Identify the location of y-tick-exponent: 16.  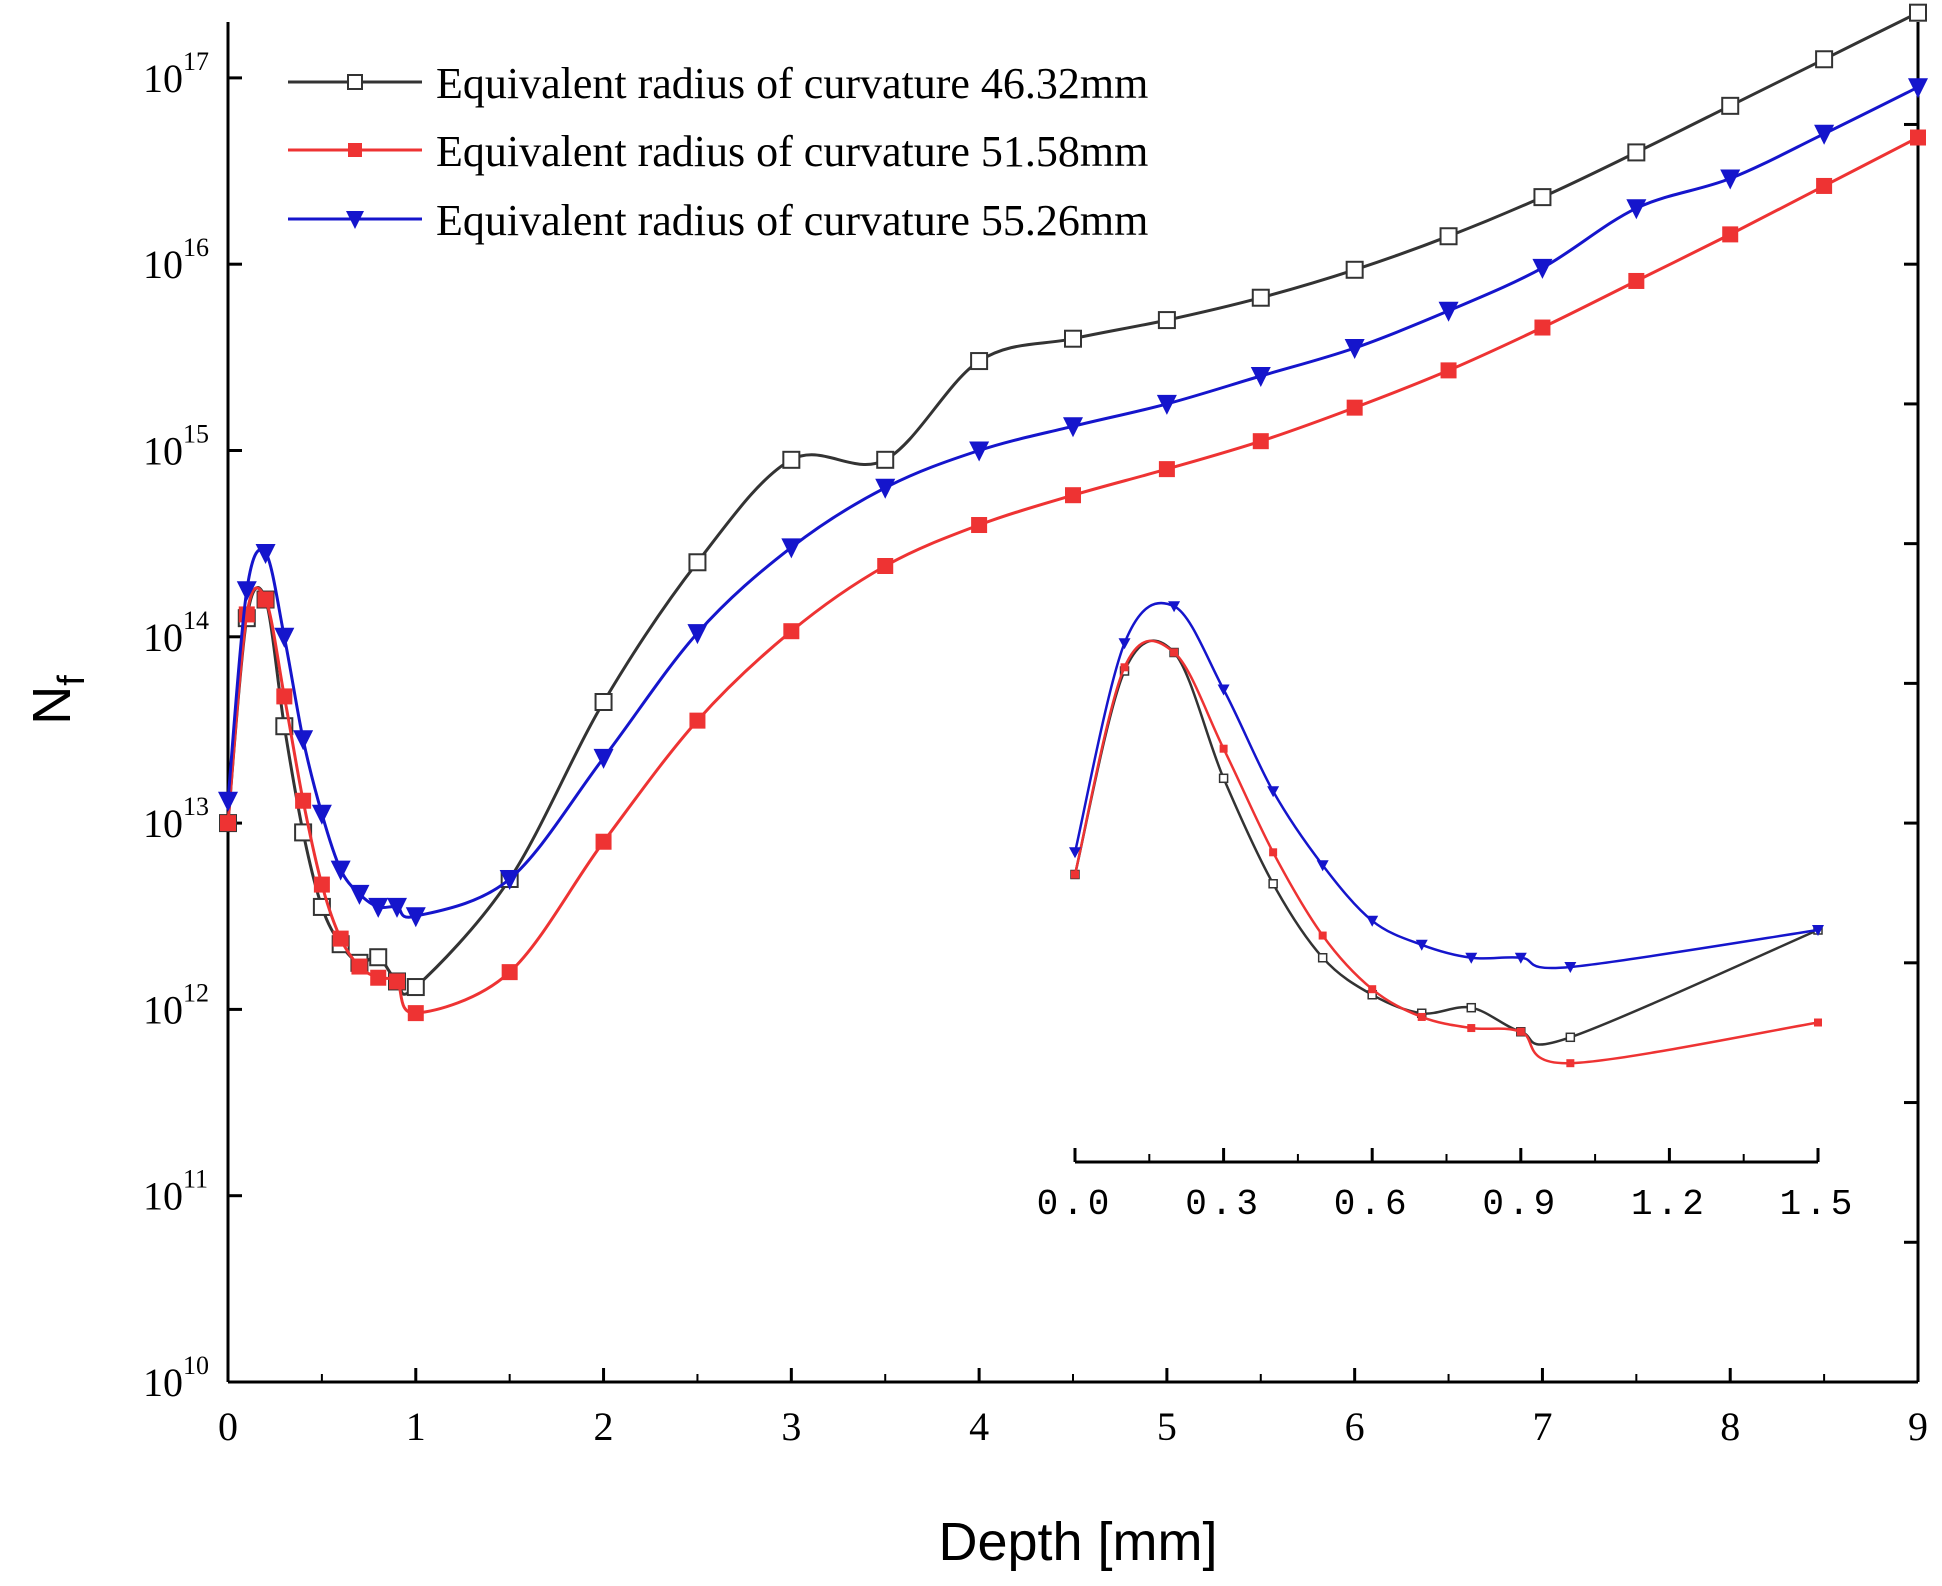
(196, 247).